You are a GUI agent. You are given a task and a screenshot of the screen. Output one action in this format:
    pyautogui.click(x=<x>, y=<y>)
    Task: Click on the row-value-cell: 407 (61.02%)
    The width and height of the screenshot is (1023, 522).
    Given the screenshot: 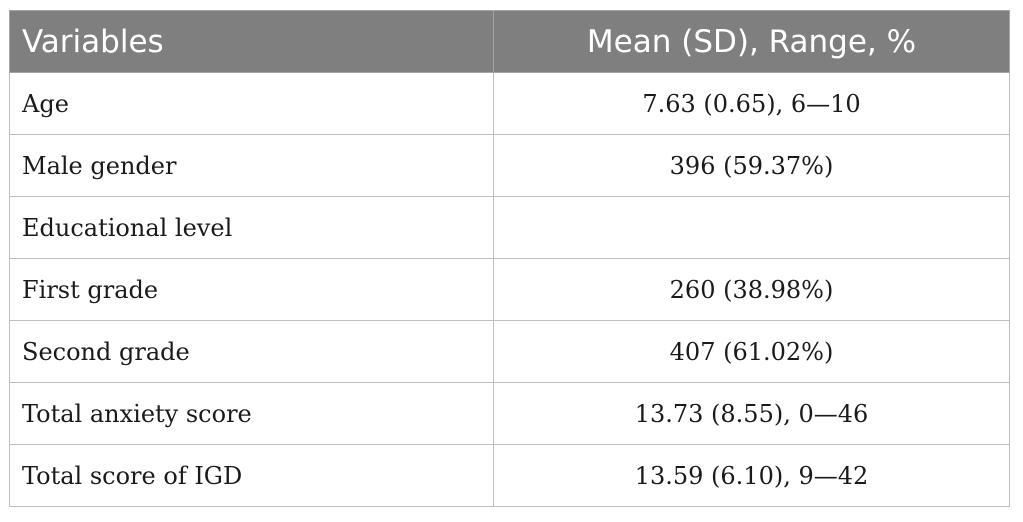 What is the action you would take?
    pyautogui.click(x=751, y=351)
    